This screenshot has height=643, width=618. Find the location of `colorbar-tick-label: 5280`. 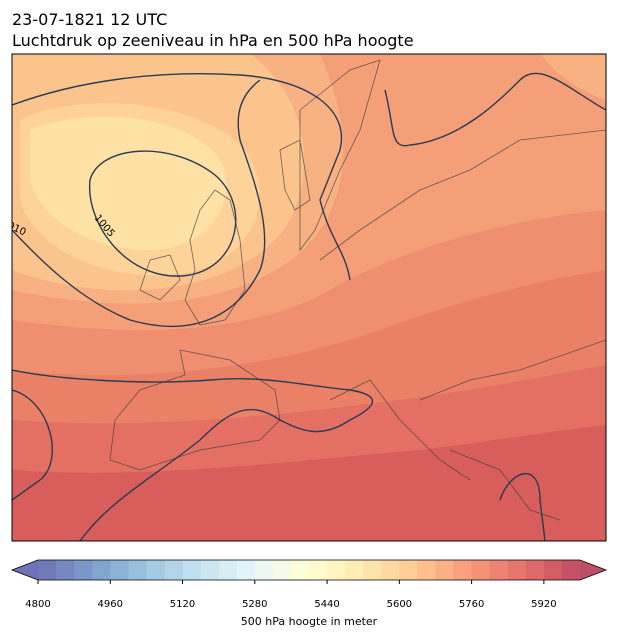

colorbar-tick-label: 5280 is located at coordinates (254, 604).